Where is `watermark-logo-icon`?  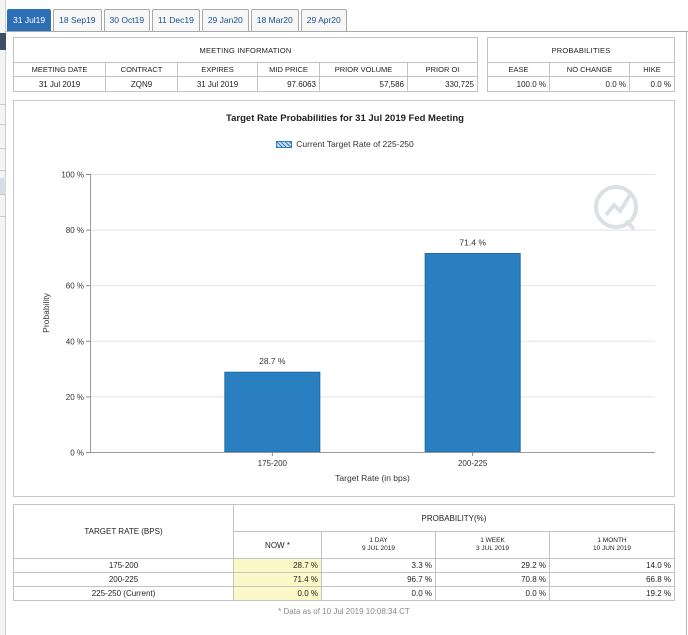 watermark-logo-icon is located at coordinates (616, 208).